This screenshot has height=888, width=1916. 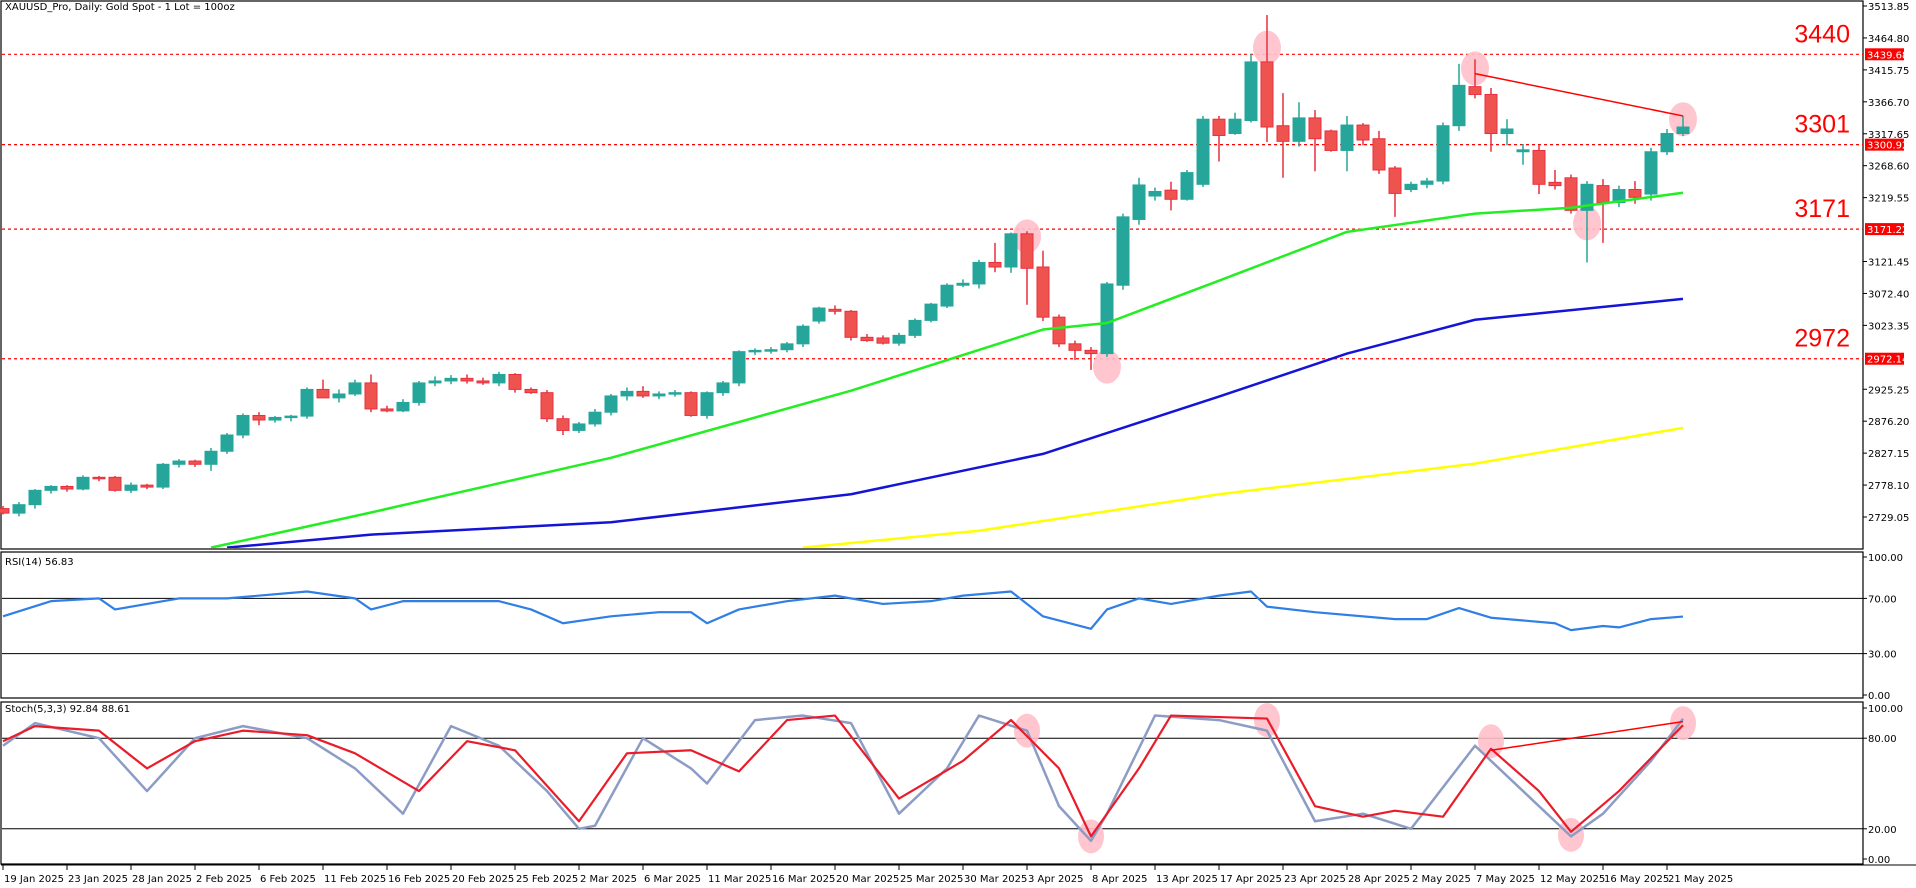 What do you see at coordinates (1888, 390) in the screenshot?
I see `price-tick-label: 2925.25` at bounding box center [1888, 390].